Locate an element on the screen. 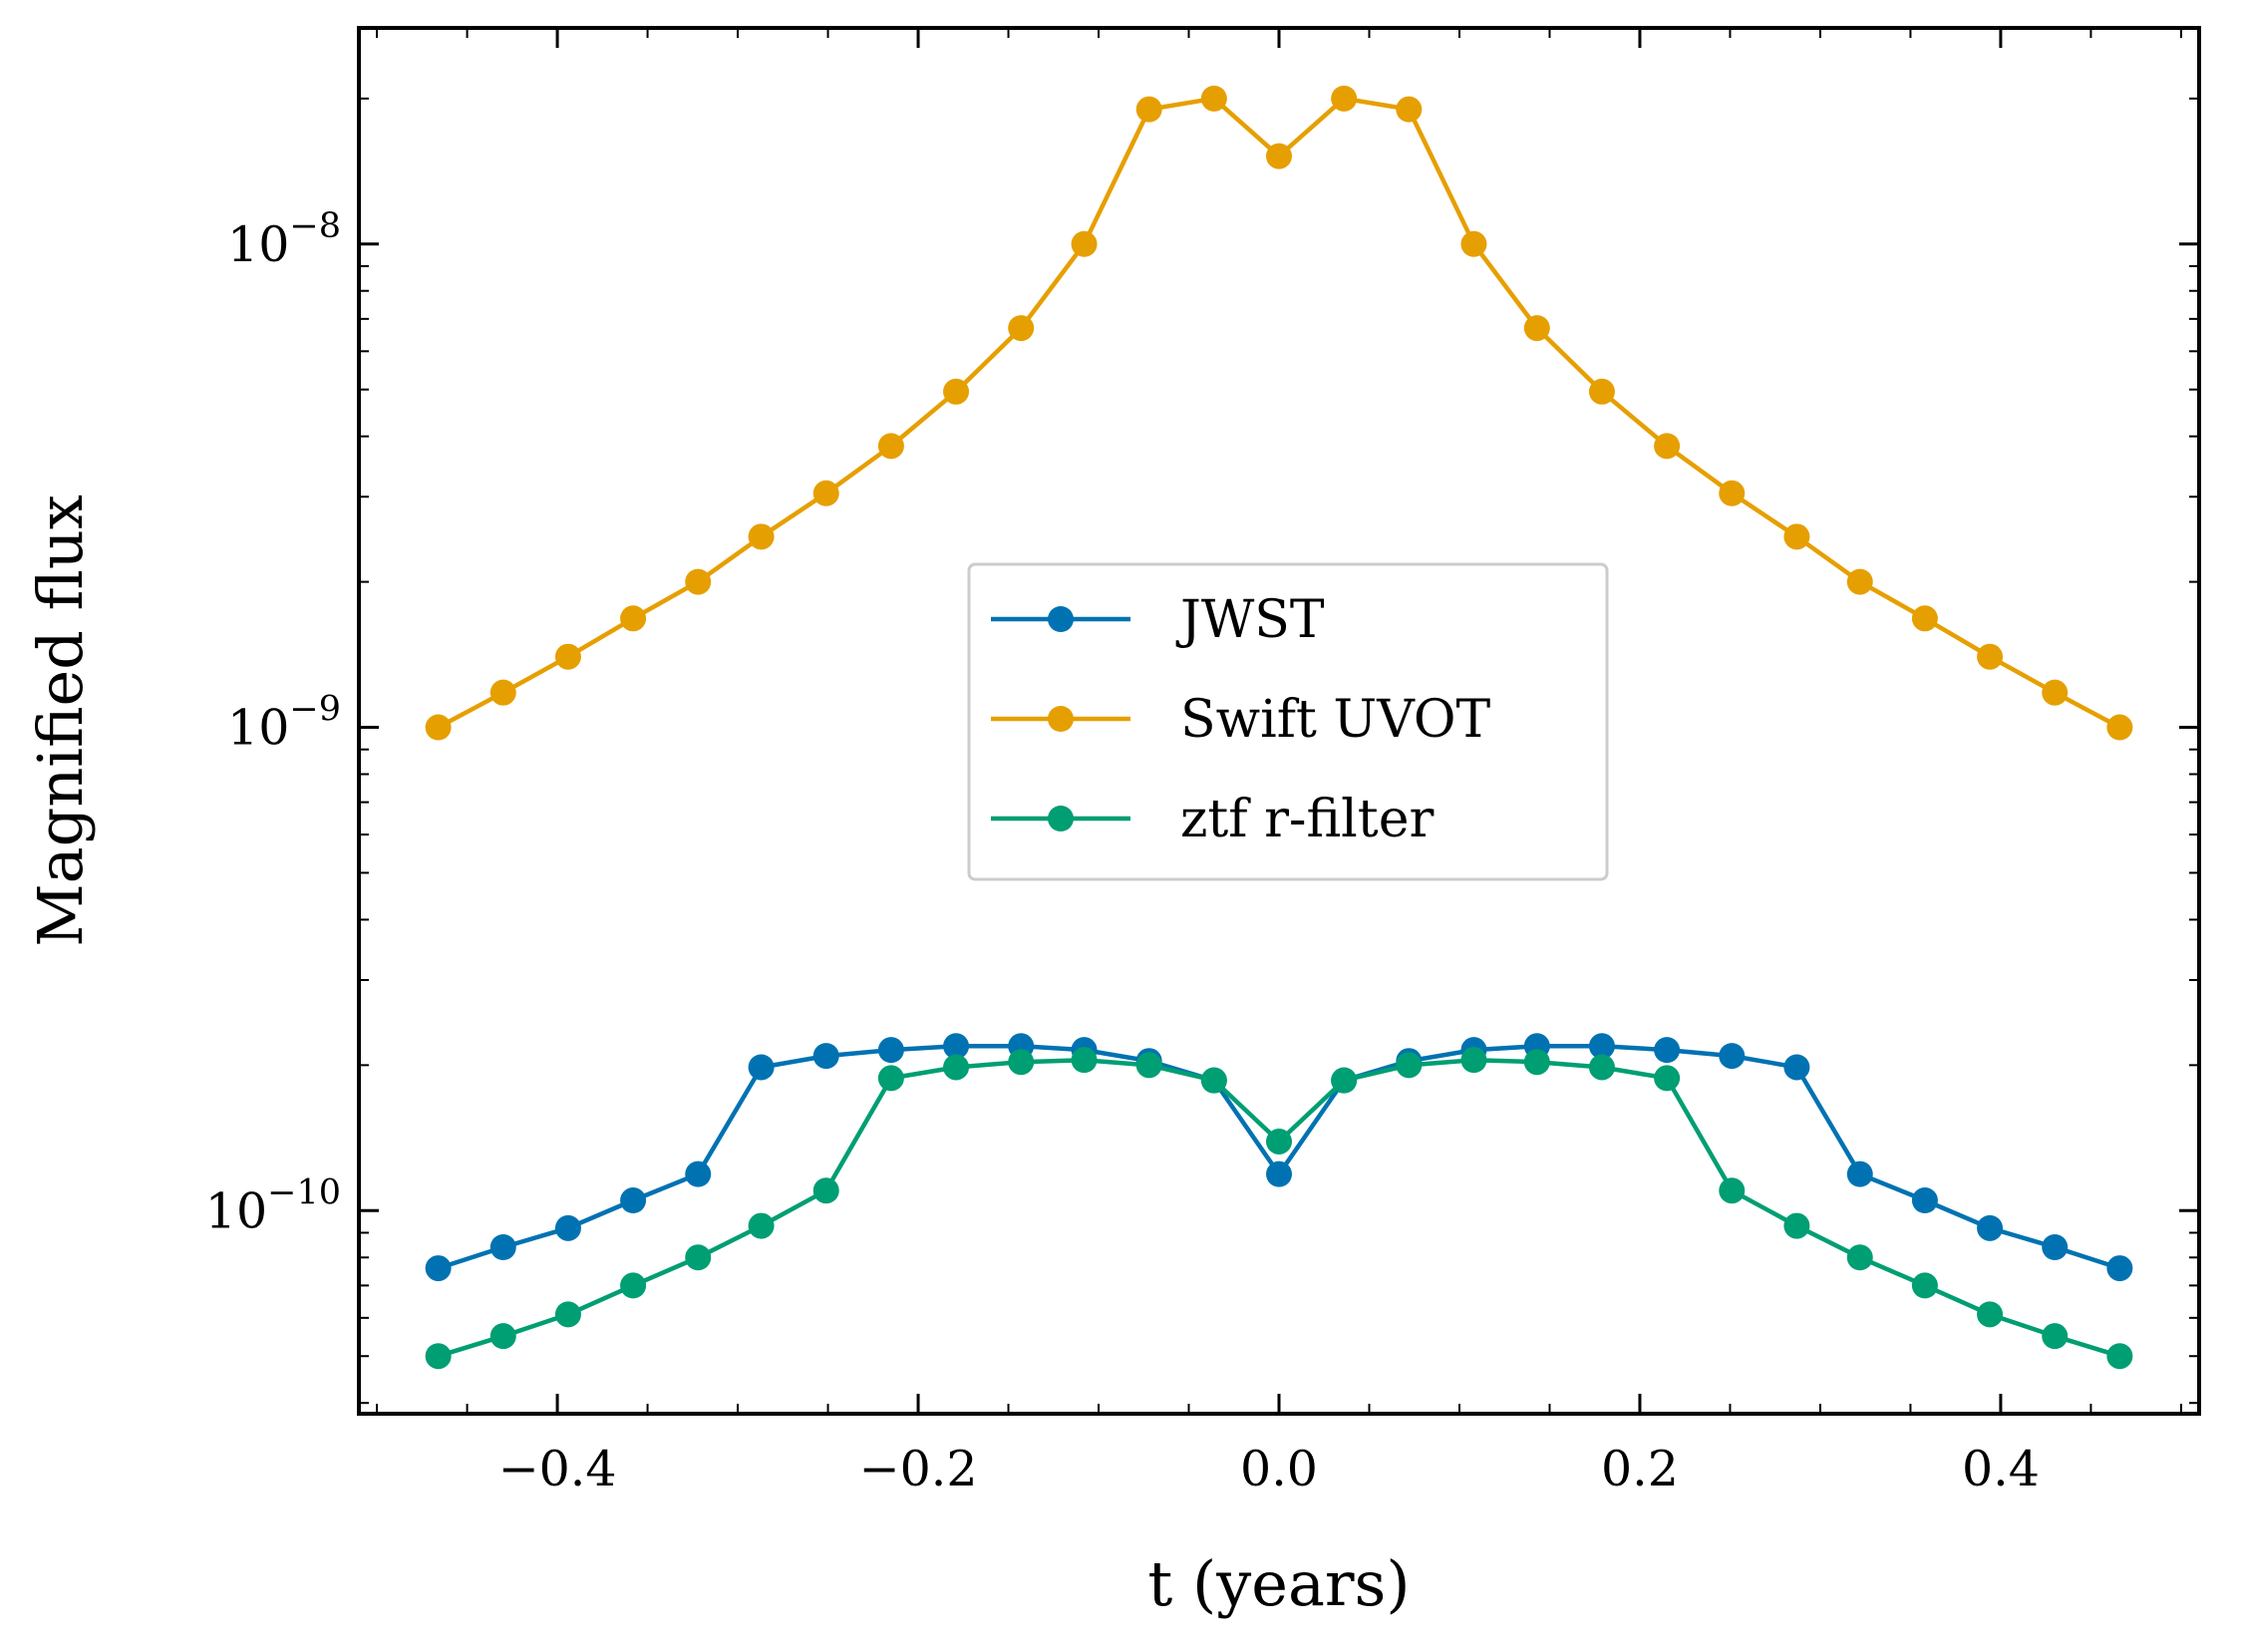 Image resolution: width=2241 pixels, height=1652 pixels. legend: JWST Swift UVOT ztf r-filter is located at coordinates (1288, 721).